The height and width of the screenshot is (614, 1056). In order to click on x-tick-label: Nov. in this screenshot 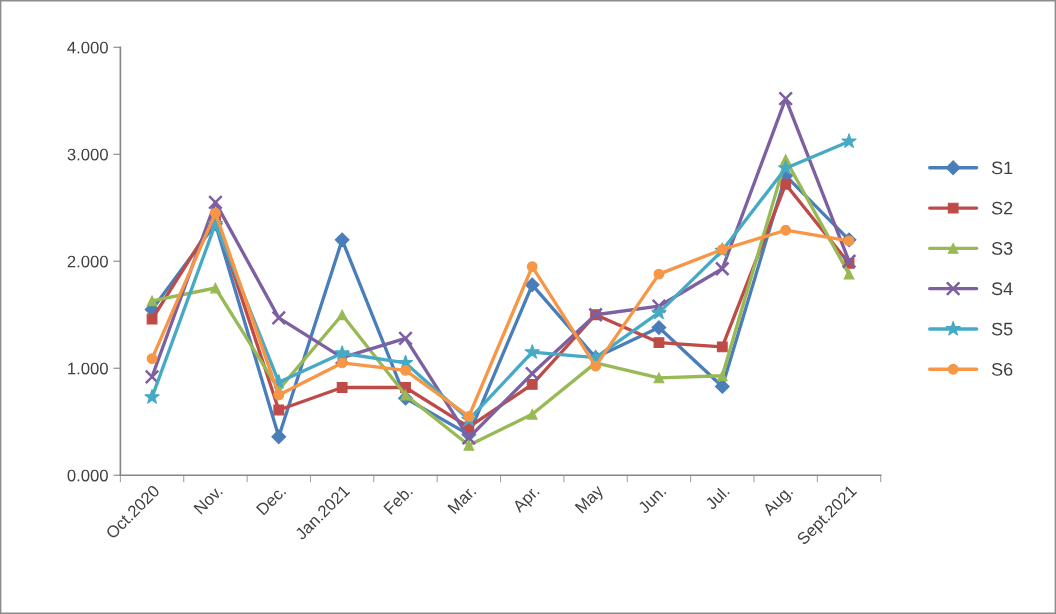, I will do `click(208, 500)`.